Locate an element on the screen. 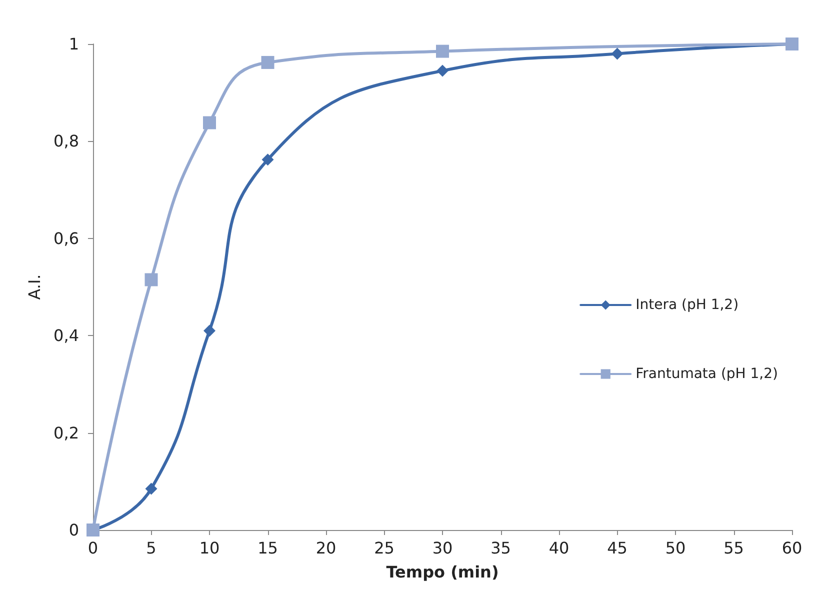  y-tick-label: 0,4 is located at coordinates (66, 336).